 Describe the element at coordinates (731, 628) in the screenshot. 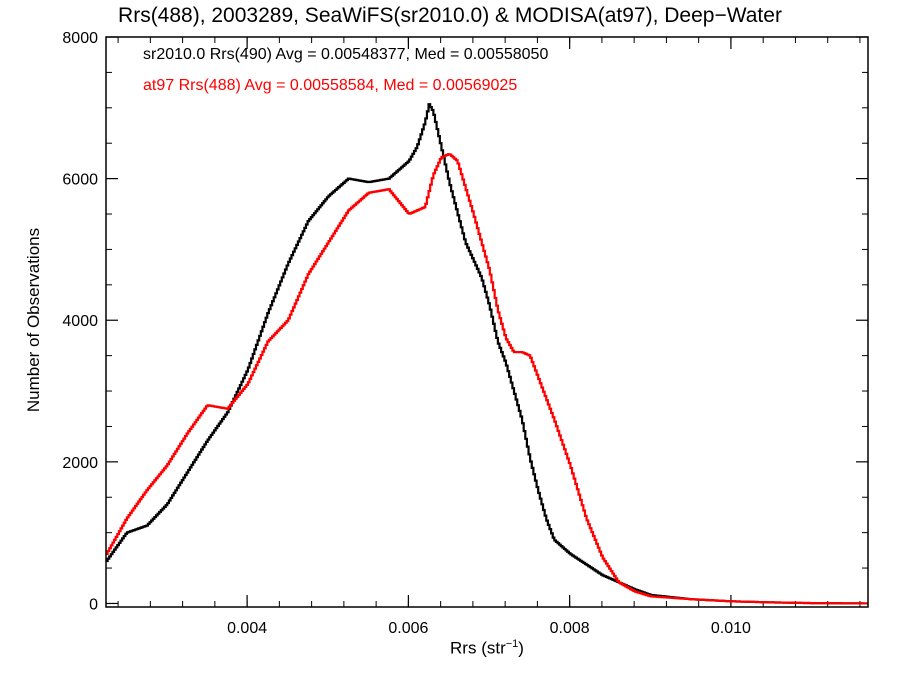

I see `x-tick-label: 0.010` at that location.